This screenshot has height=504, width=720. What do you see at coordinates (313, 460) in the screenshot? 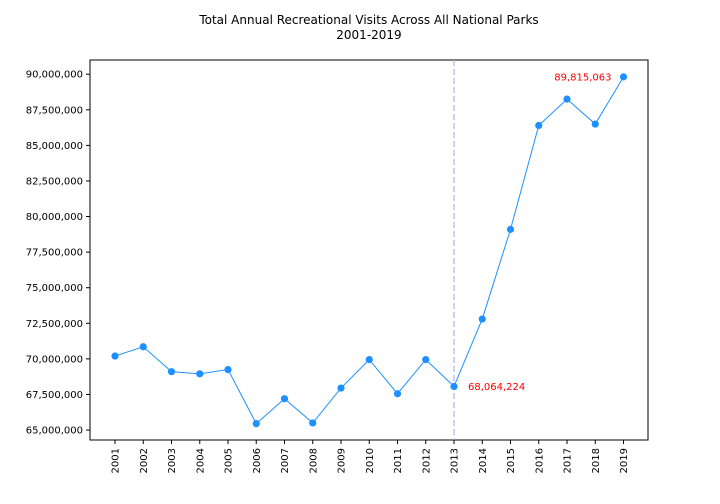
I see `x-tick-label: 2008` at bounding box center [313, 460].